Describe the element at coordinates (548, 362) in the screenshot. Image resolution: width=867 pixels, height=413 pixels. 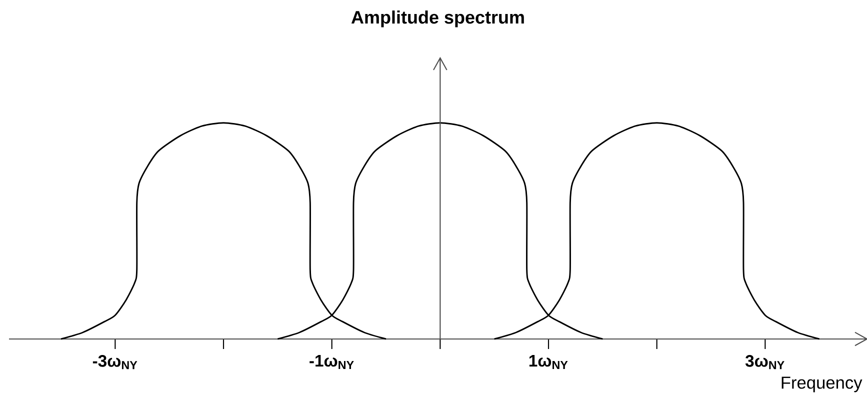
I see `x-tick-label: 1ω$_{NY}$` at that location.